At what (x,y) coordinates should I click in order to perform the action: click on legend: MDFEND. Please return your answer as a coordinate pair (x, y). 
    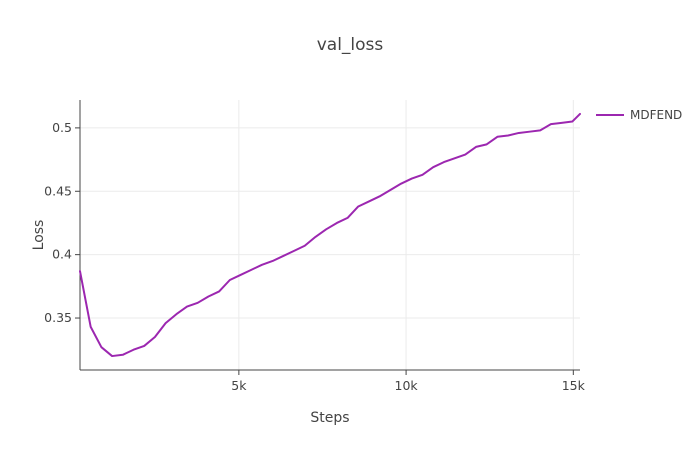
    Looking at the image, I should click on (639, 115).